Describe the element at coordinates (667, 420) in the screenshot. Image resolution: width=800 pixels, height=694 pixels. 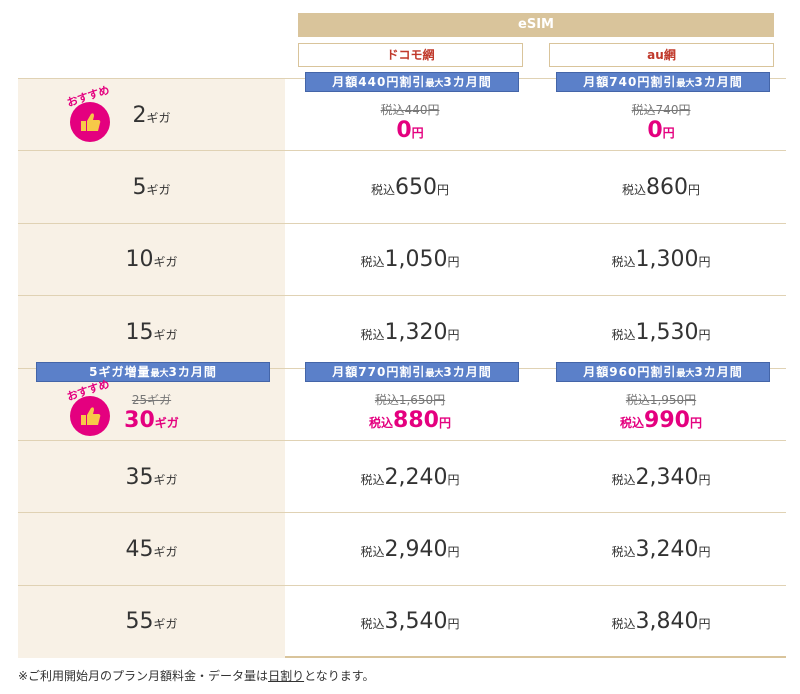
I see `price-amount: 990` at that location.